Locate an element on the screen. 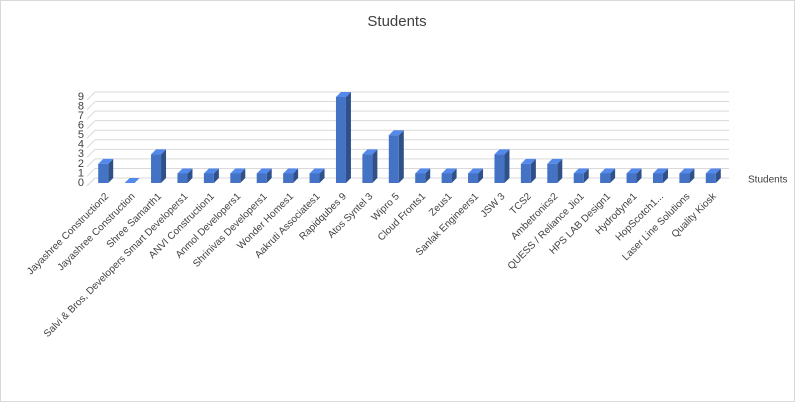  chart-title: Students is located at coordinates (396, 21).